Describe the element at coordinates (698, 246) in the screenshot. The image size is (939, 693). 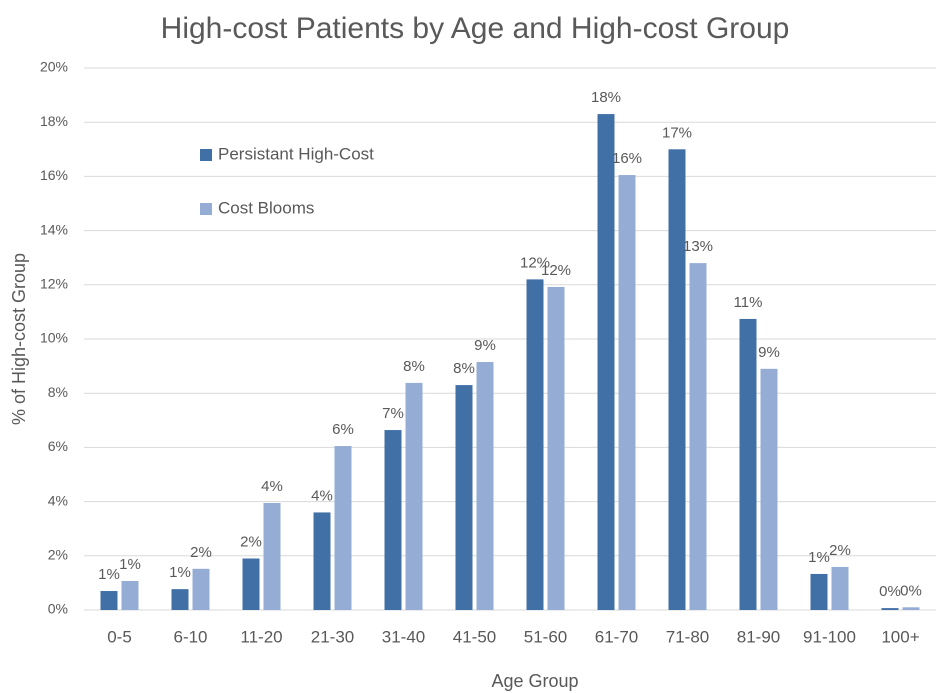
I see `data-label: 13%` at that location.